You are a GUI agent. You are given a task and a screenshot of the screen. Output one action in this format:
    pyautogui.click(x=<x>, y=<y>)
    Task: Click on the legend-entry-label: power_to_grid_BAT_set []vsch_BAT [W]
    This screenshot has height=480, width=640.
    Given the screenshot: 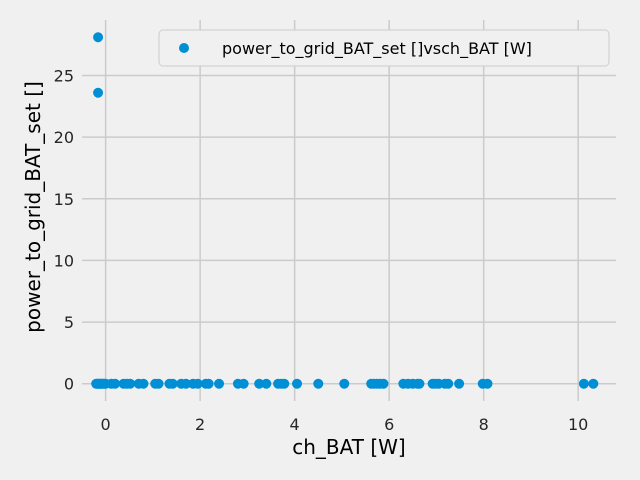 What is the action you would take?
    pyautogui.click(x=377, y=49)
    